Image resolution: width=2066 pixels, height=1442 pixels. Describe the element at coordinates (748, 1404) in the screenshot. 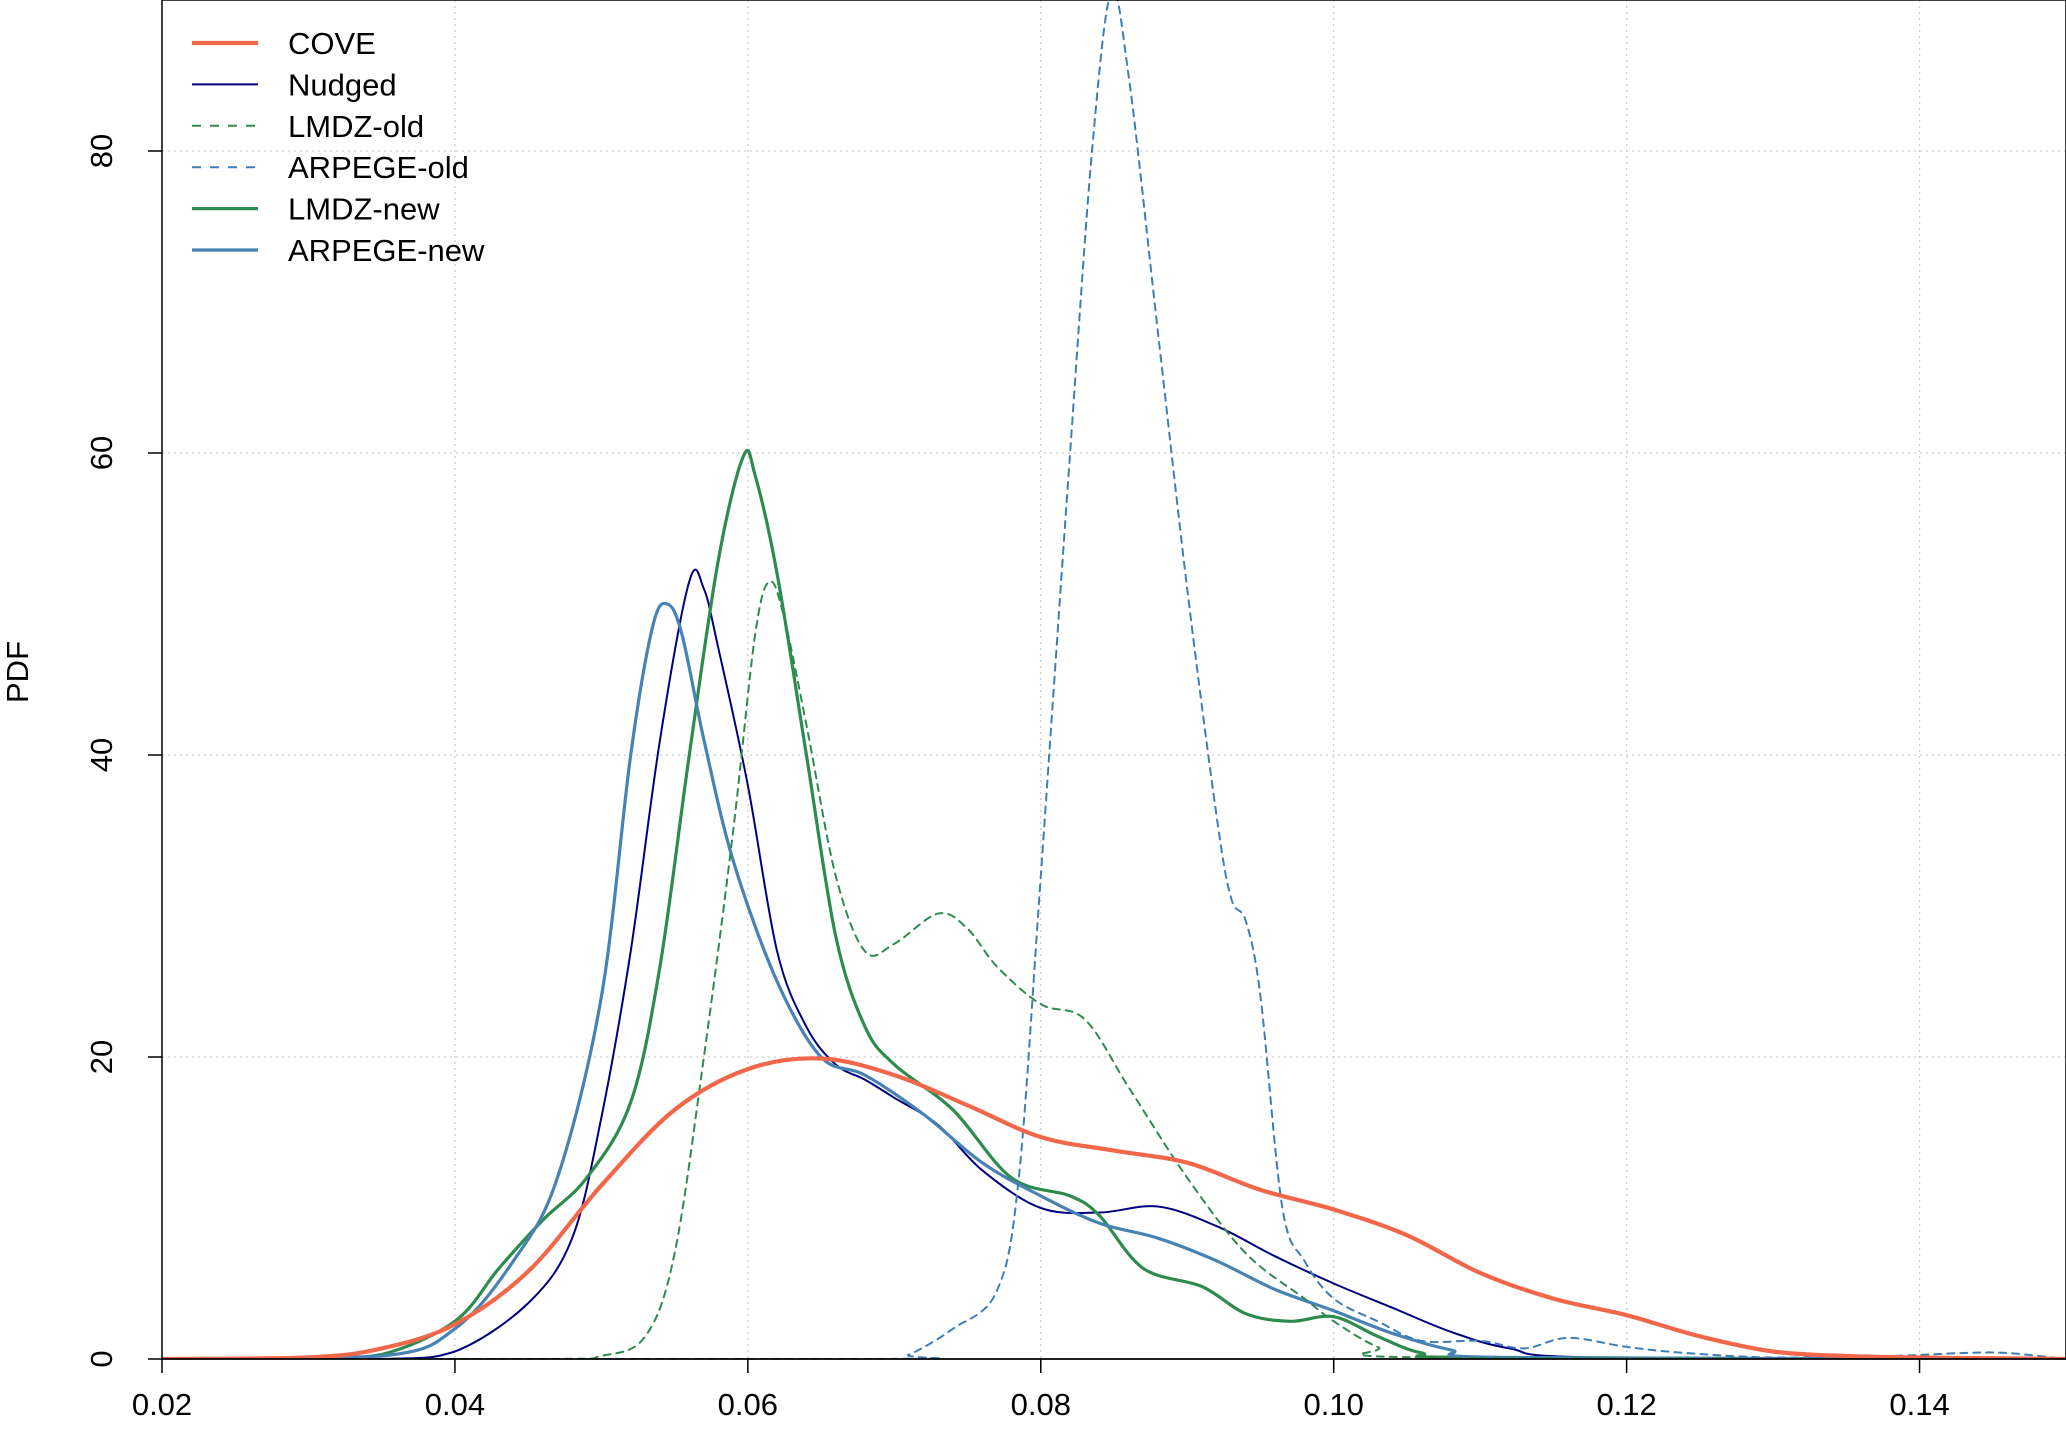

I see `x-tick-label: 0.06` at that location.